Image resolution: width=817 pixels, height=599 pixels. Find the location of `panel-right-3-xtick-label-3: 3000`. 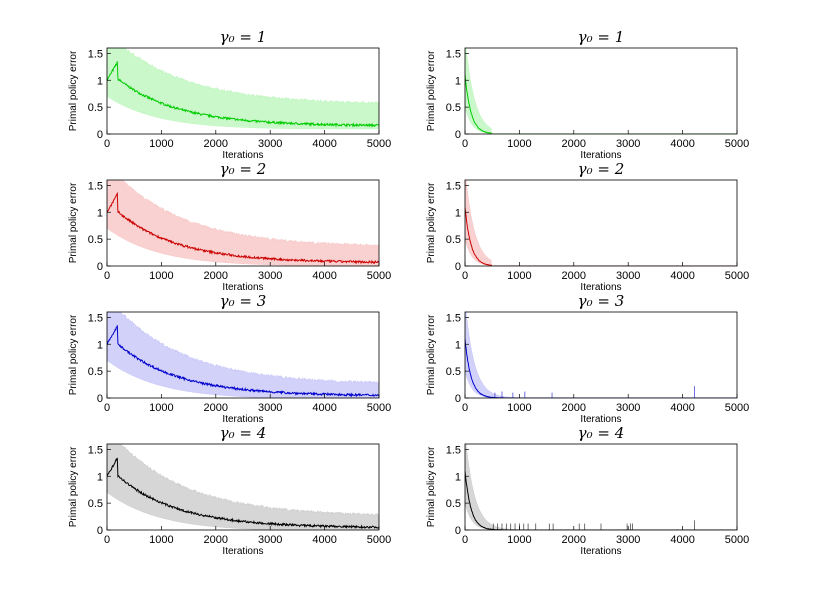

panel-right-3-xtick-label-3: 3000 is located at coordinates (628, 408).